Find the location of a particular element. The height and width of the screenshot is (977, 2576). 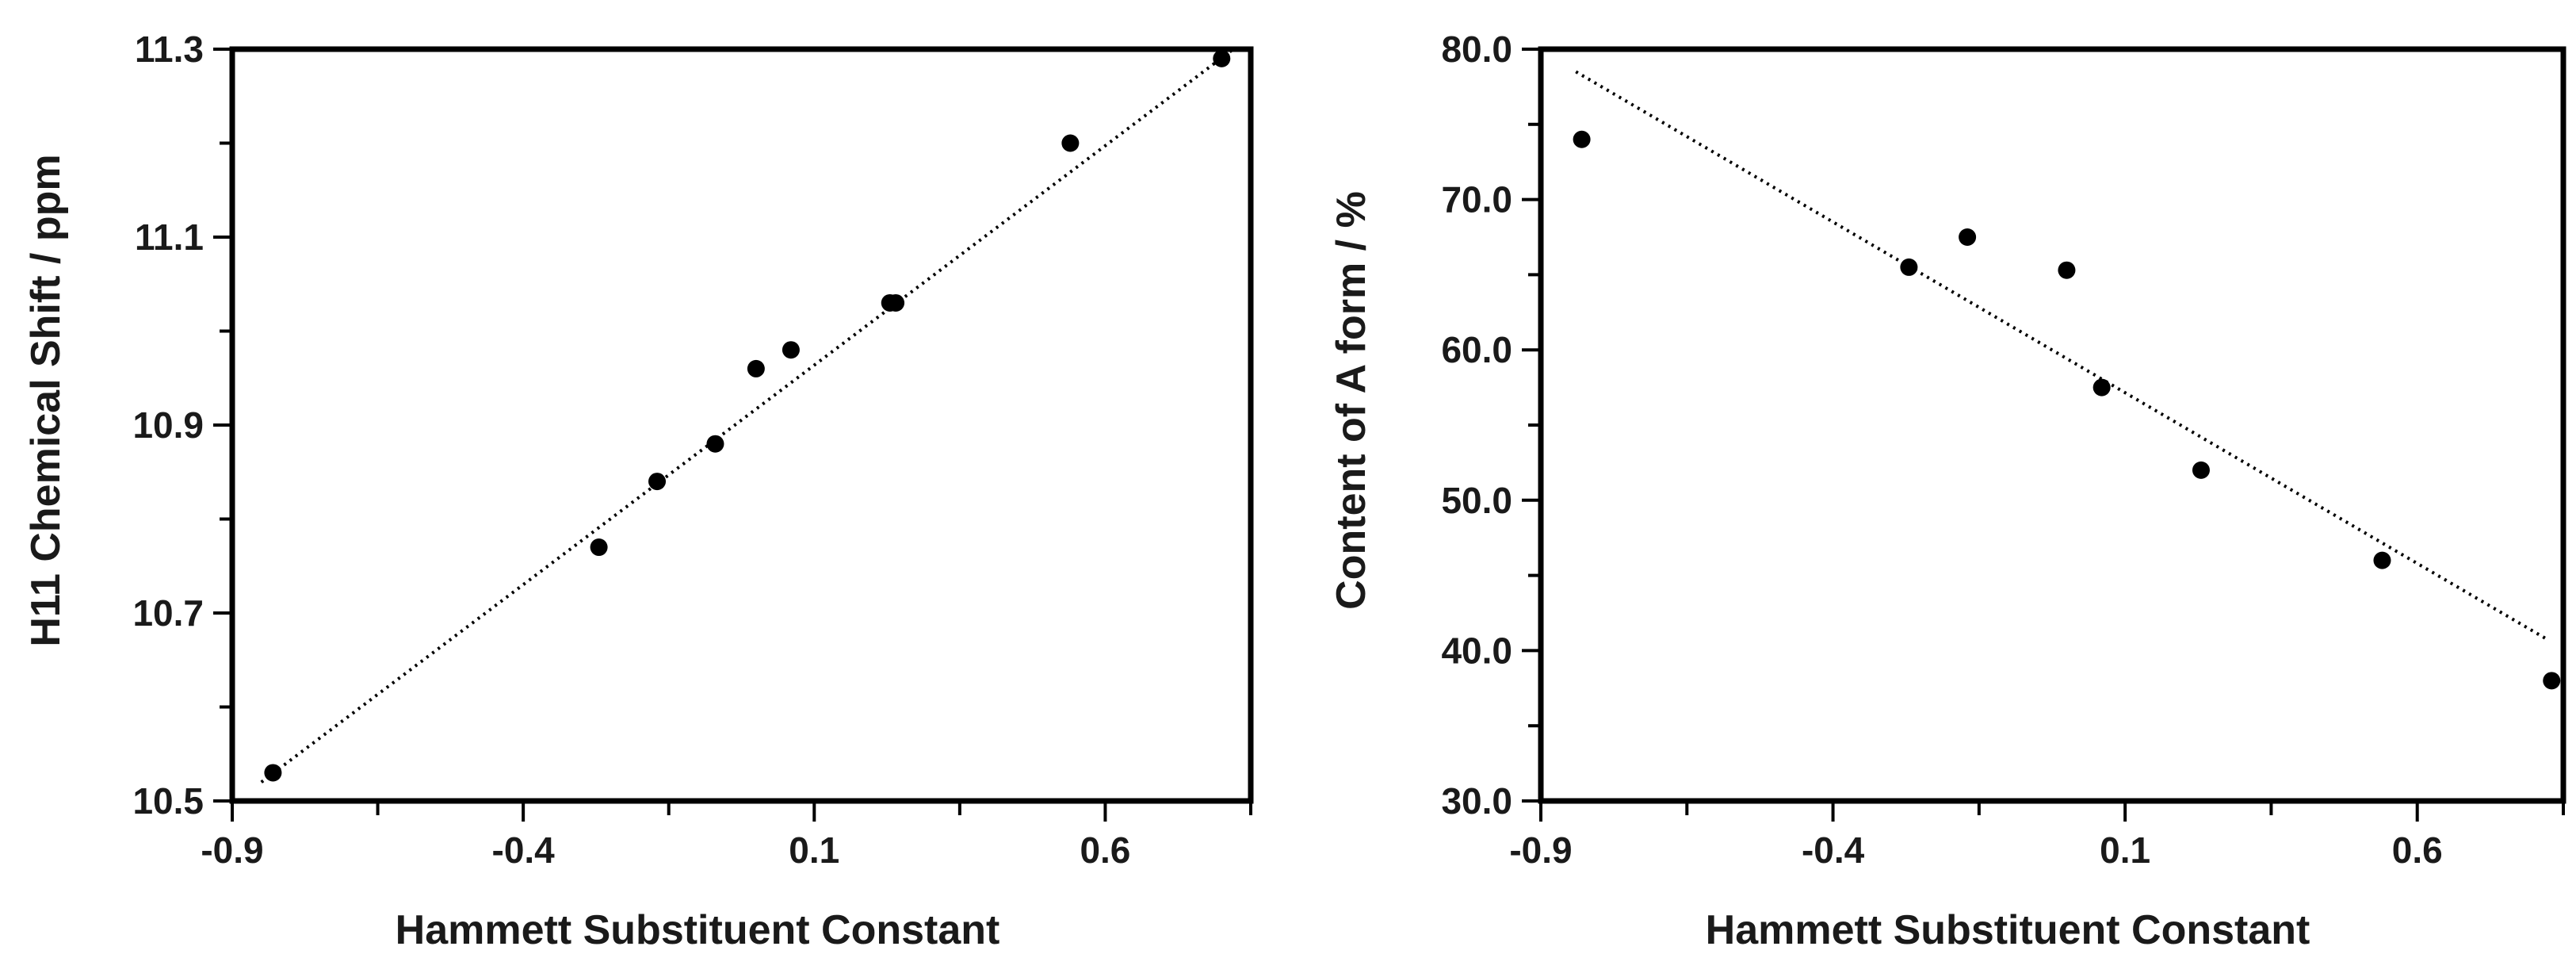

y-tick-label: 50.0 is located at coordinates (1476, 500).